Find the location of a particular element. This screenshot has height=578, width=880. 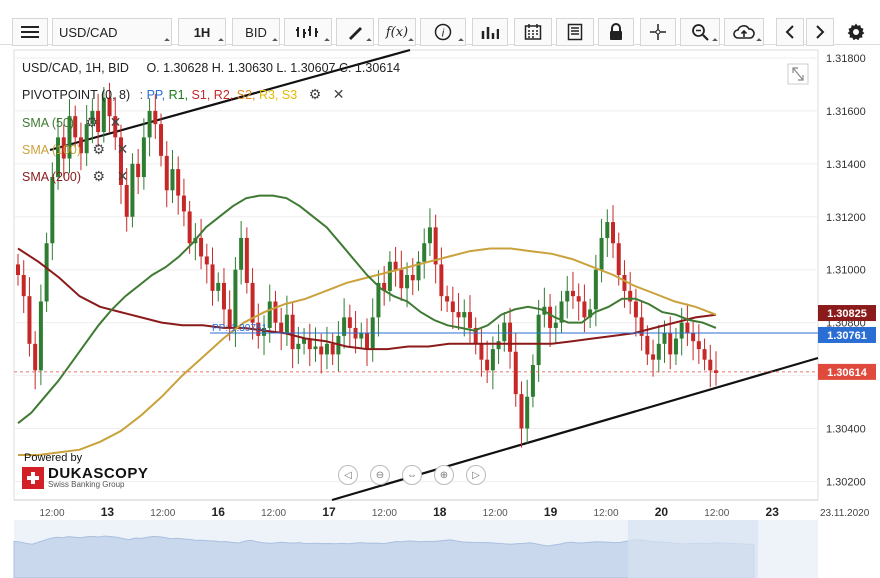

powered-by: Powered by is located at coordinates (53, 458).